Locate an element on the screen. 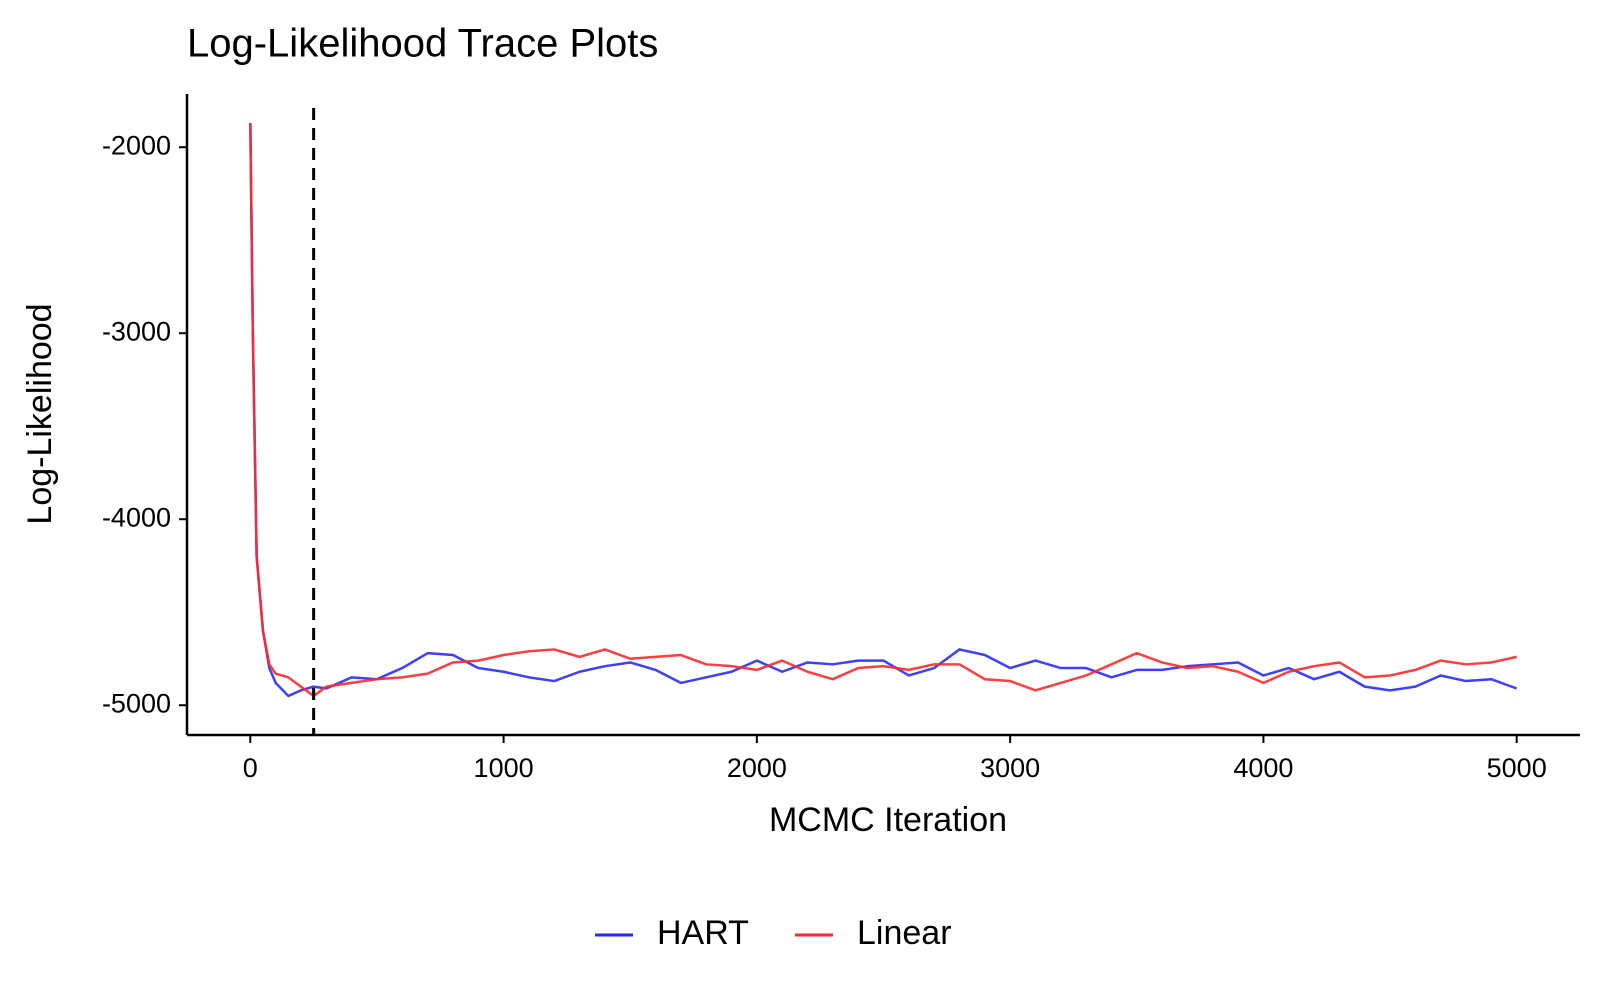 This screenshot has height=1000, width=1600. y-tick-label: -5000 is located at coordinates (136, 703).